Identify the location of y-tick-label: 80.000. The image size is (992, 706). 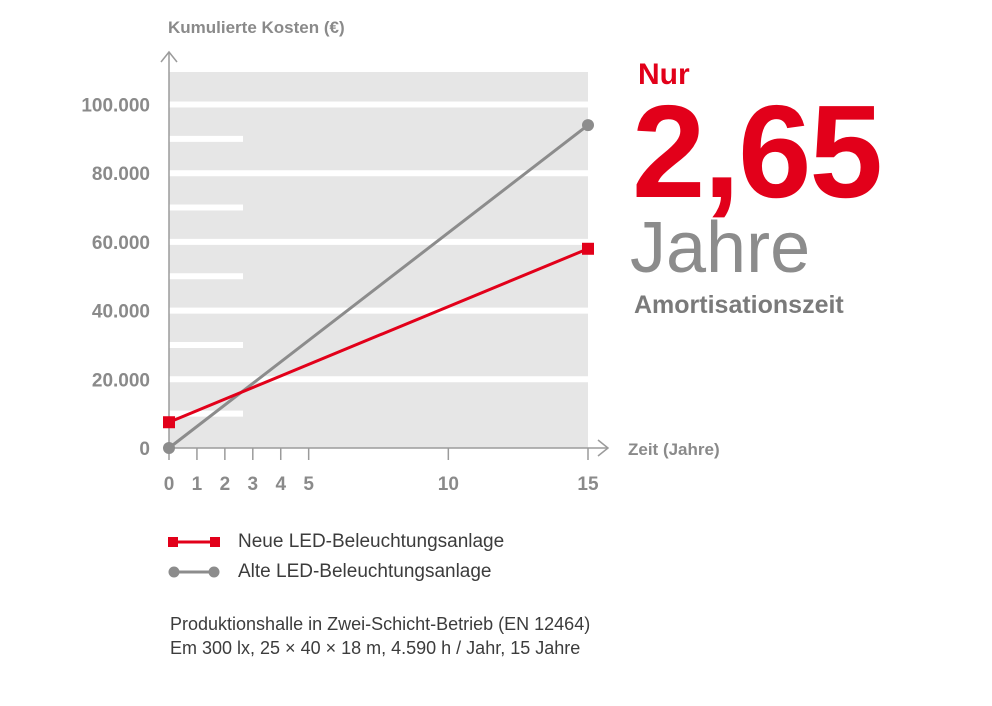
(121, 174).